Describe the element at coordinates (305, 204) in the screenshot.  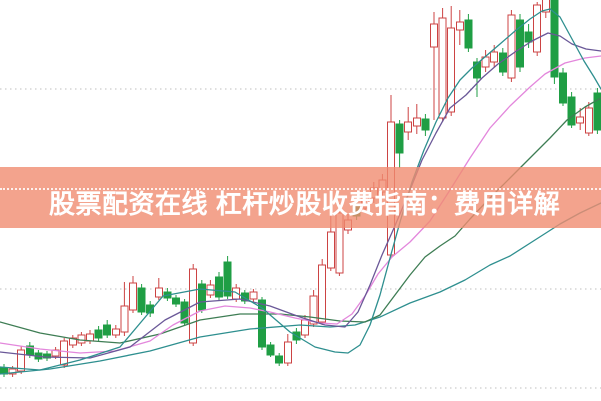
I see `banner-title: 股票配资在线 杠杆炒股收费指南：费用详解` at that location.